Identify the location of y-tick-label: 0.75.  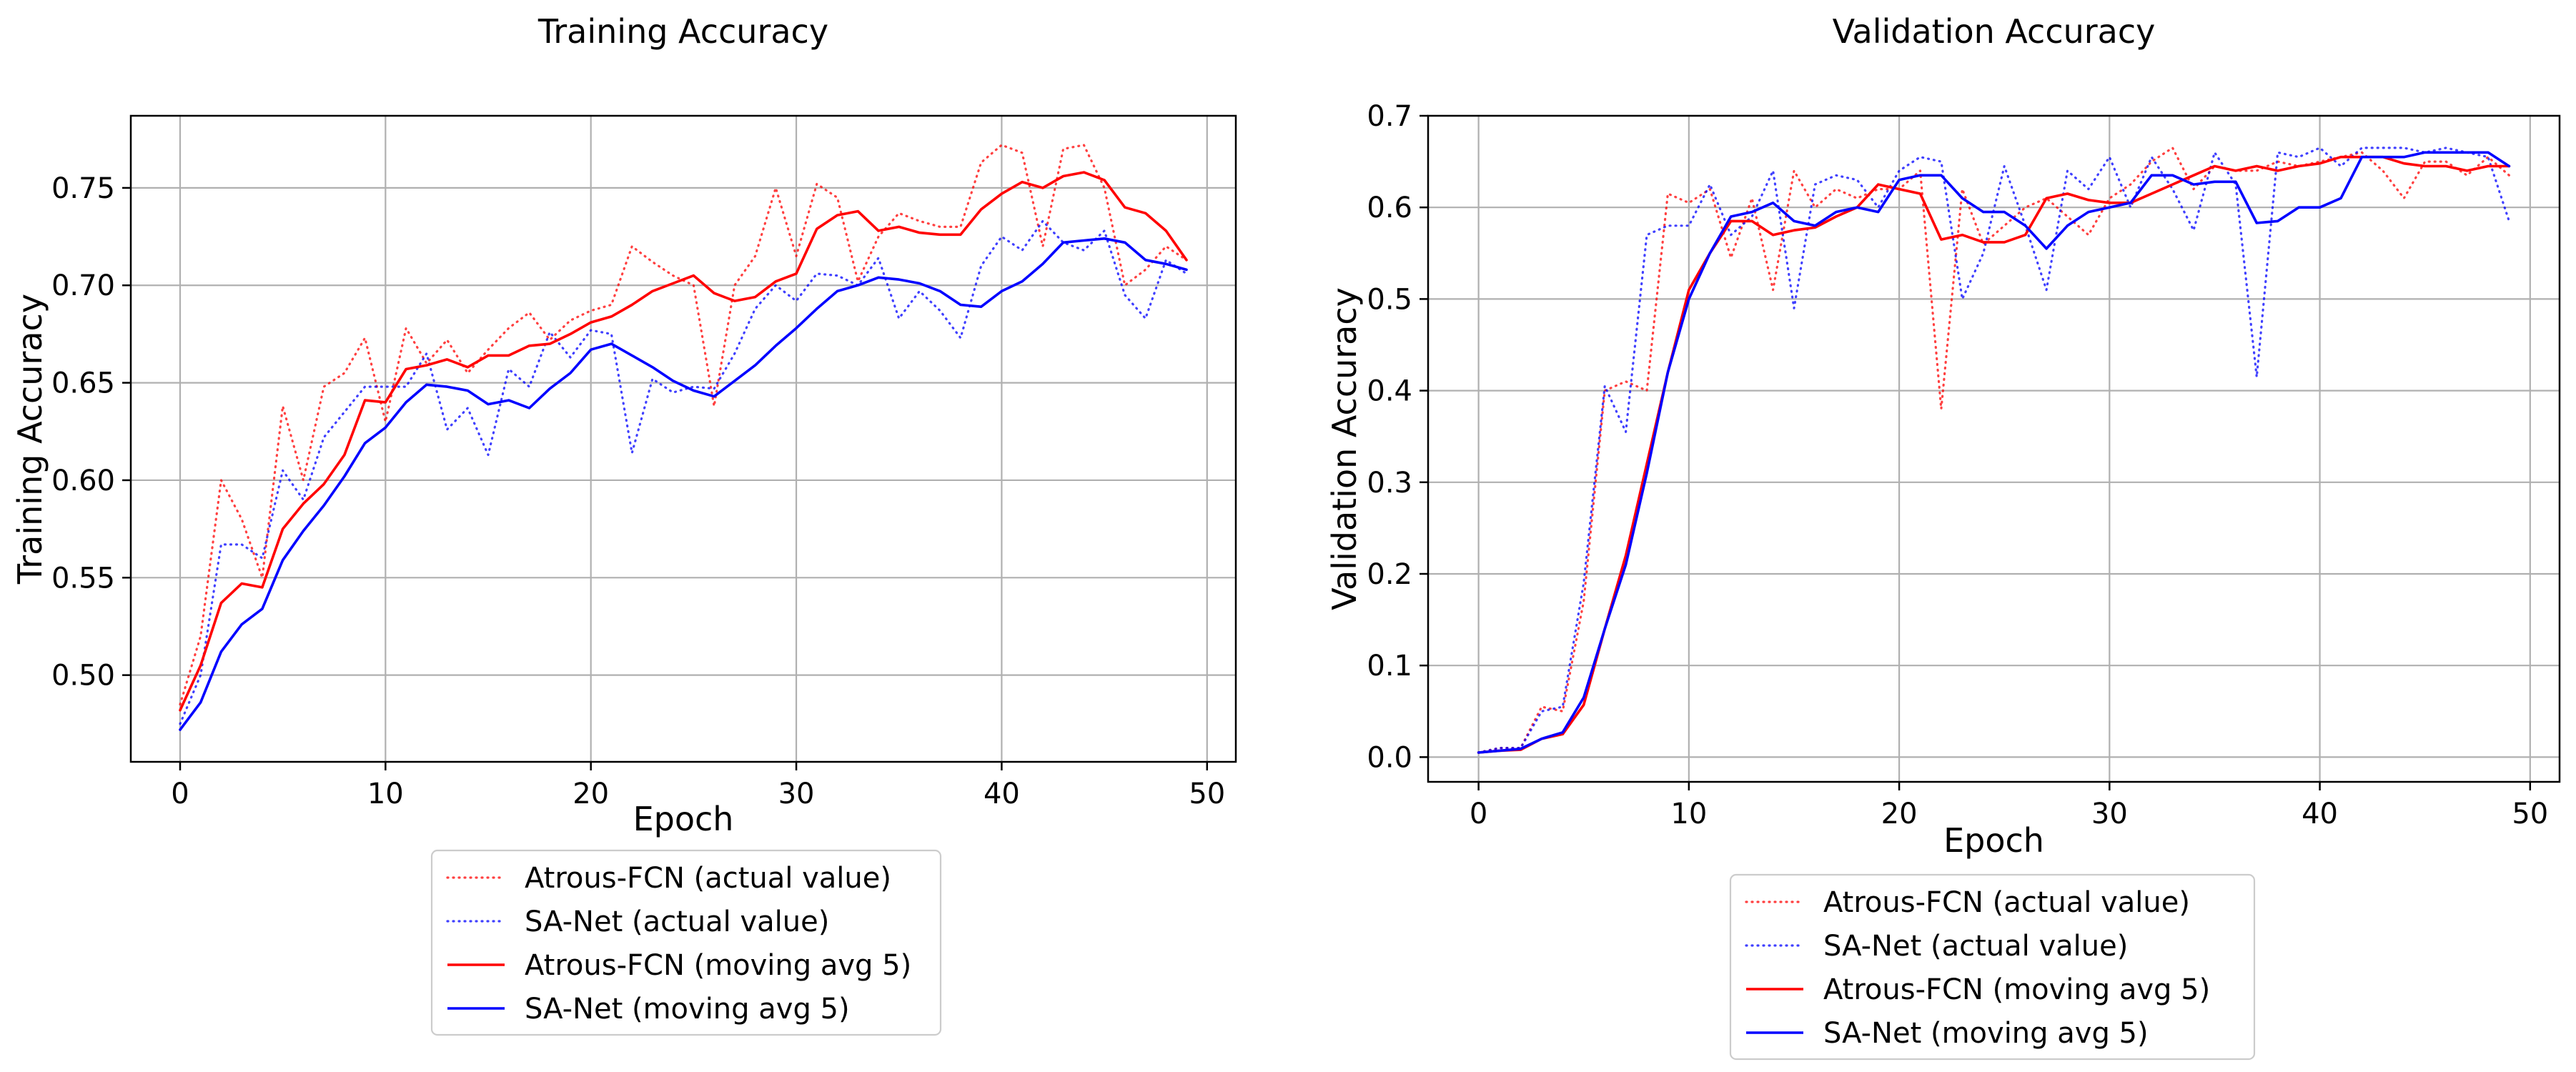
(83, 188).